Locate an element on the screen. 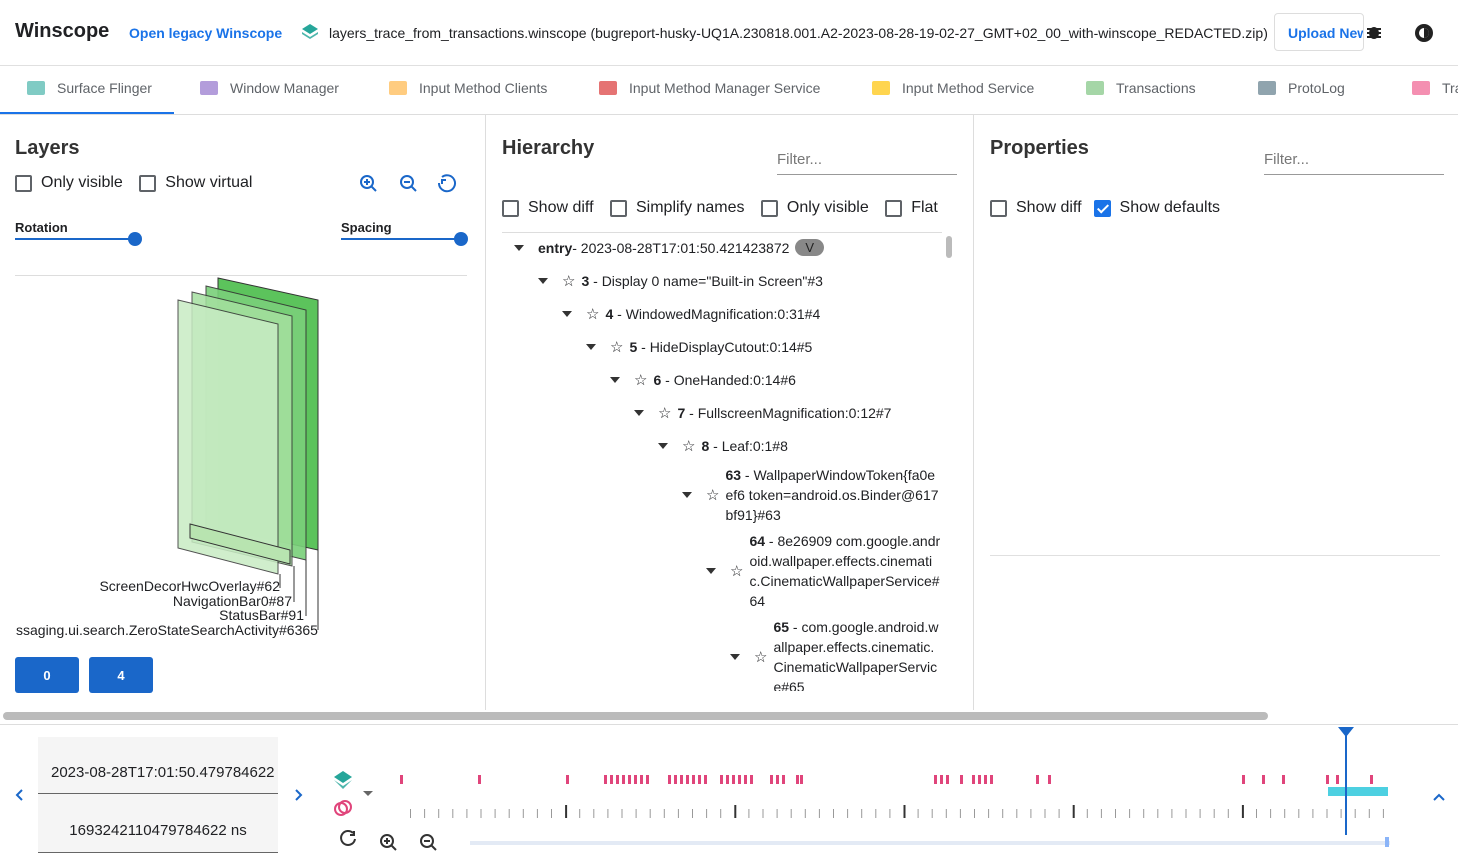 The height and width of the screenshot is (860, 1458). tab: Transactions is located at coordinates (1141, 88).